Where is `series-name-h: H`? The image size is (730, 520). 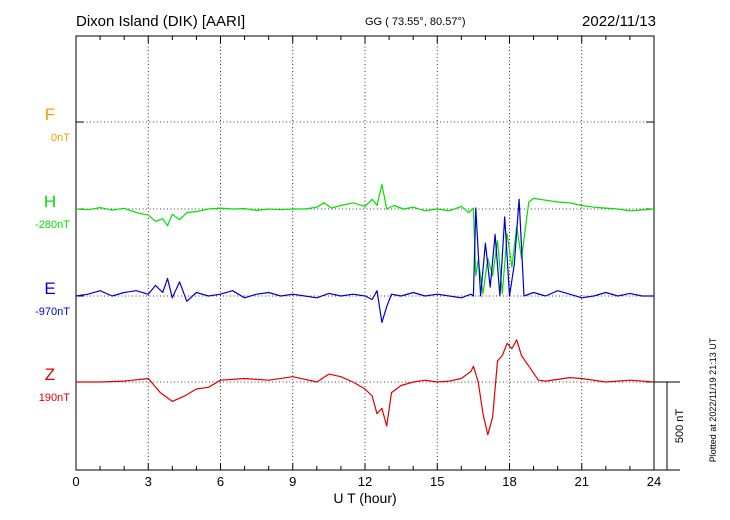
series-name-h: H is located at coordinates (50, 201).